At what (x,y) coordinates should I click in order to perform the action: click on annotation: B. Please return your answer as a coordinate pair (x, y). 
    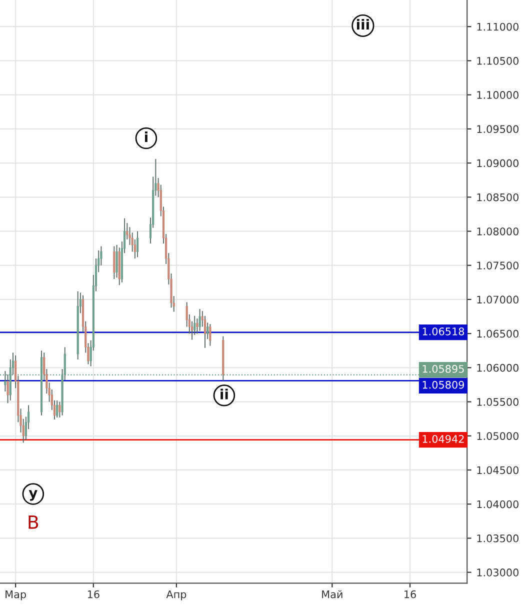
    Looking at the image, I should click on (33, 522).